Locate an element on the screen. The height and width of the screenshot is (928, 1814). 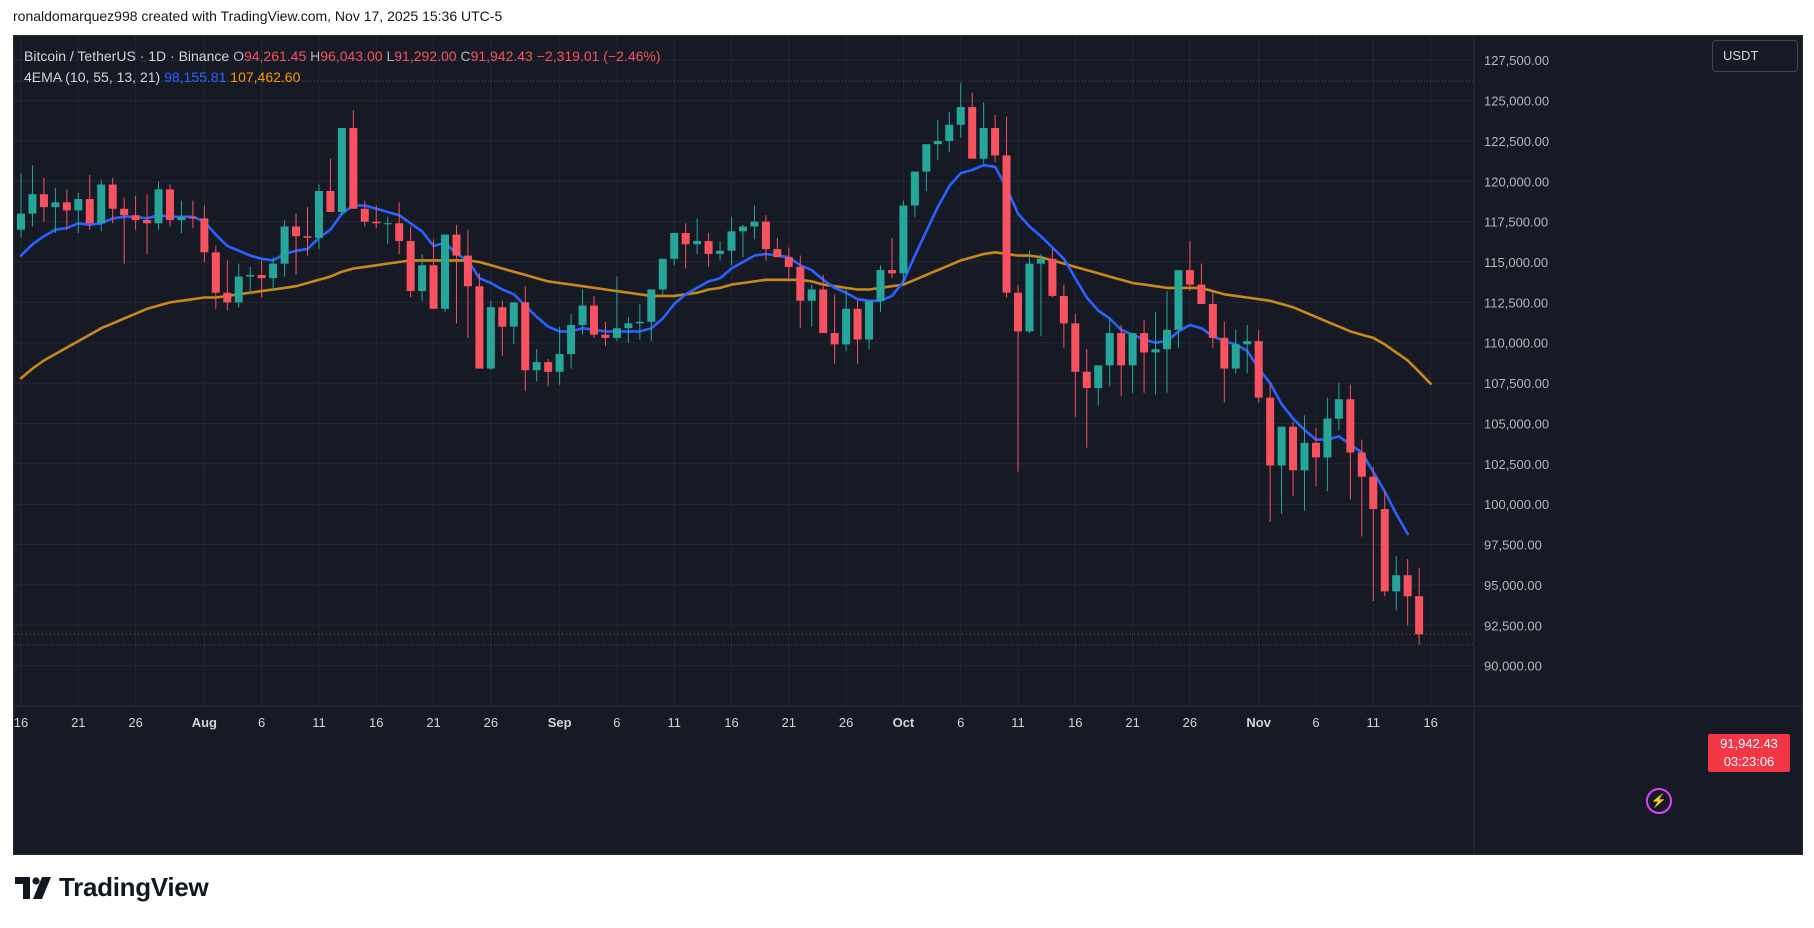
last-price-value: 91,942.43 is located at coordinates (1749, 743).